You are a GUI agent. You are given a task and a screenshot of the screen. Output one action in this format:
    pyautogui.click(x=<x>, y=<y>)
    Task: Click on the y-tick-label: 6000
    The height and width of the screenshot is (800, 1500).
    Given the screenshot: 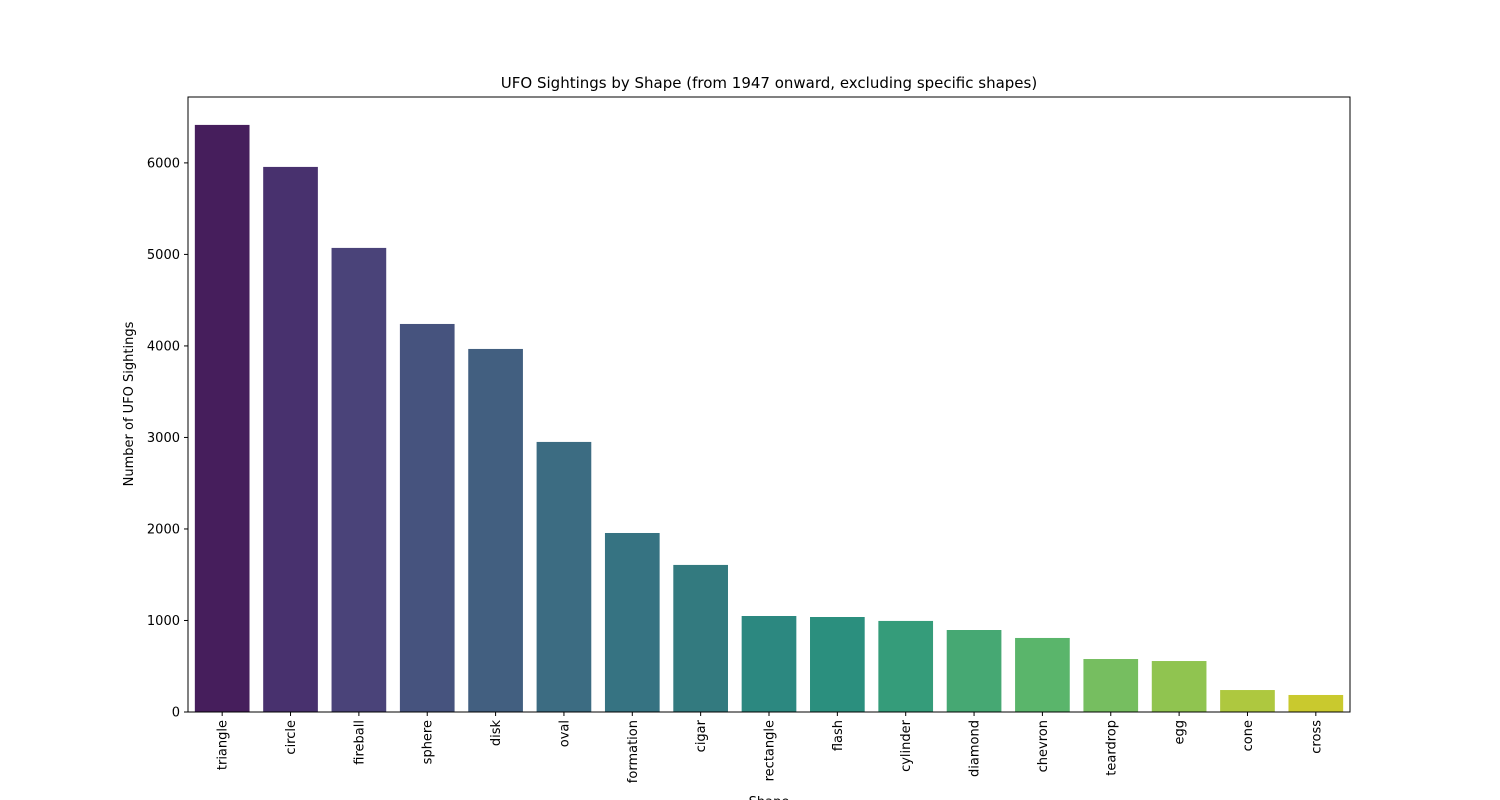 What is the action you would take?
    pyautogui.click(x=163, y=163)
    